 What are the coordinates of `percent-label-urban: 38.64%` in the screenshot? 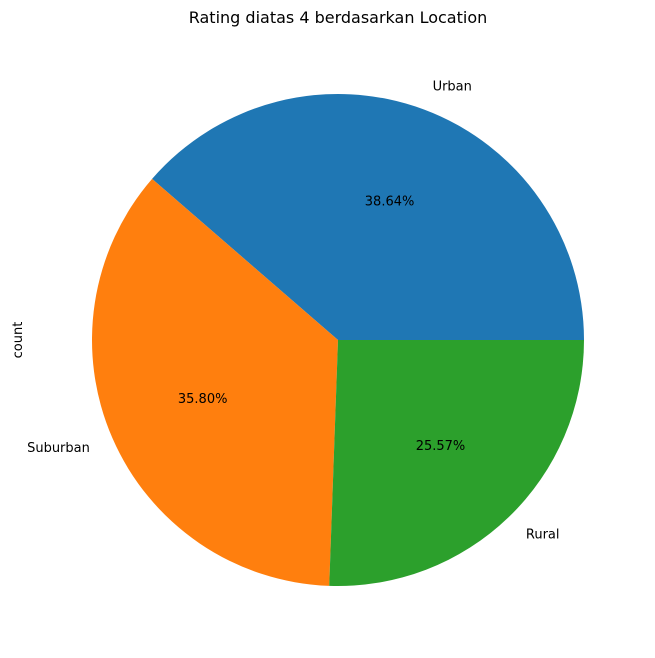 It's located at (390, 202).